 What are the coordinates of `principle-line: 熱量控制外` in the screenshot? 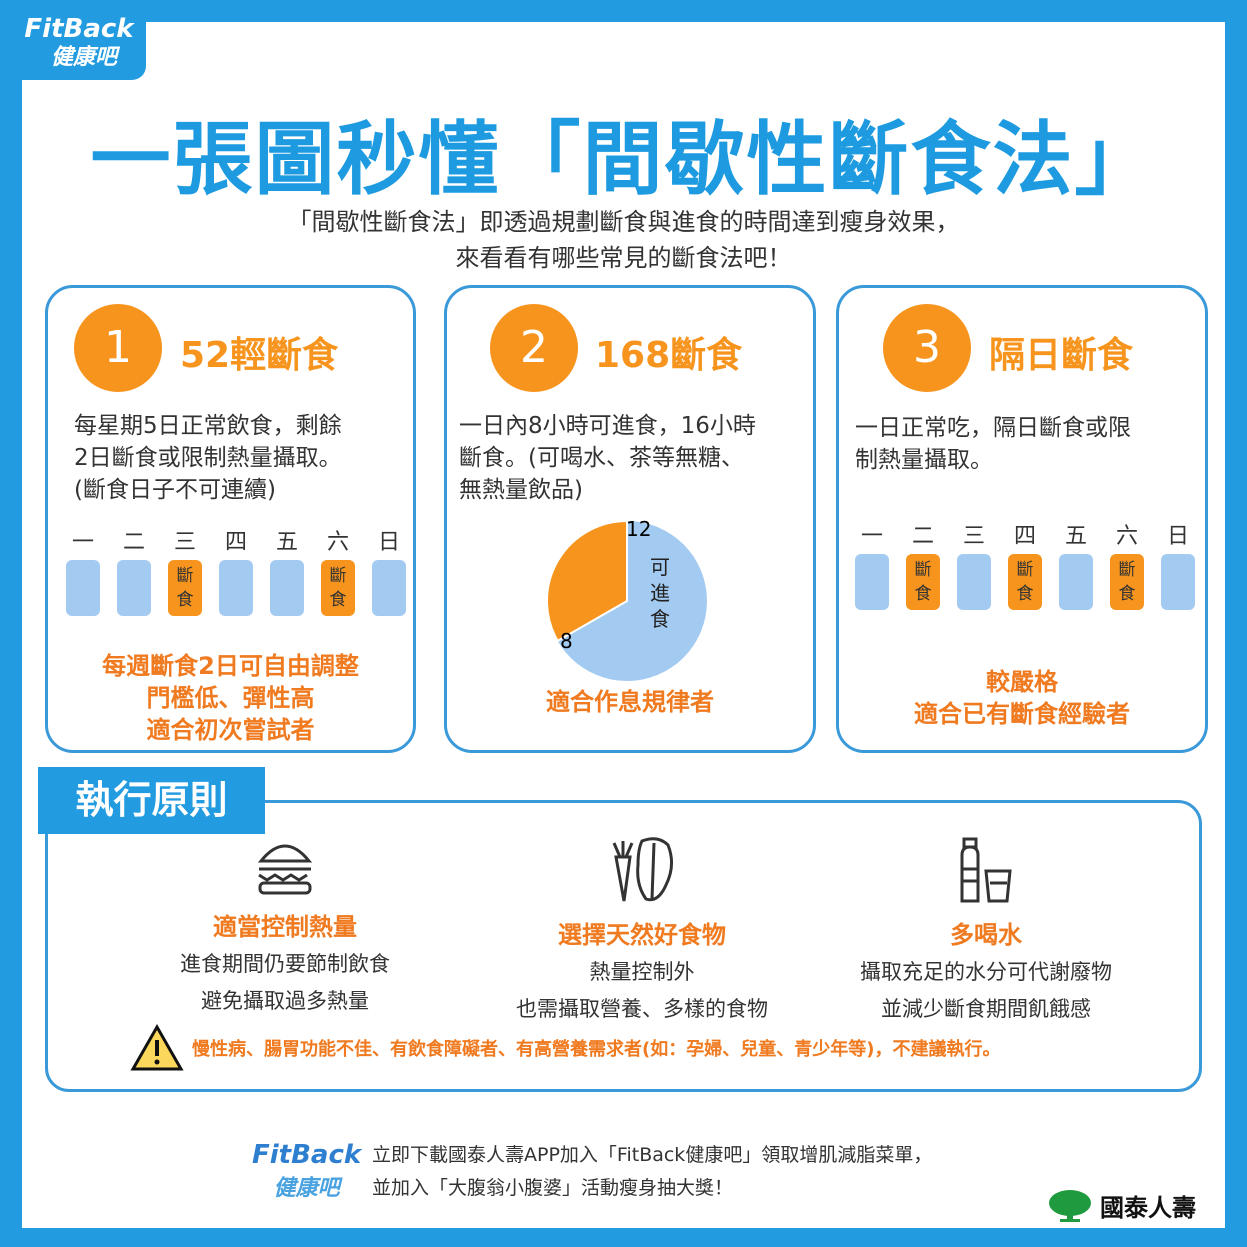 It's located at (642, 972).